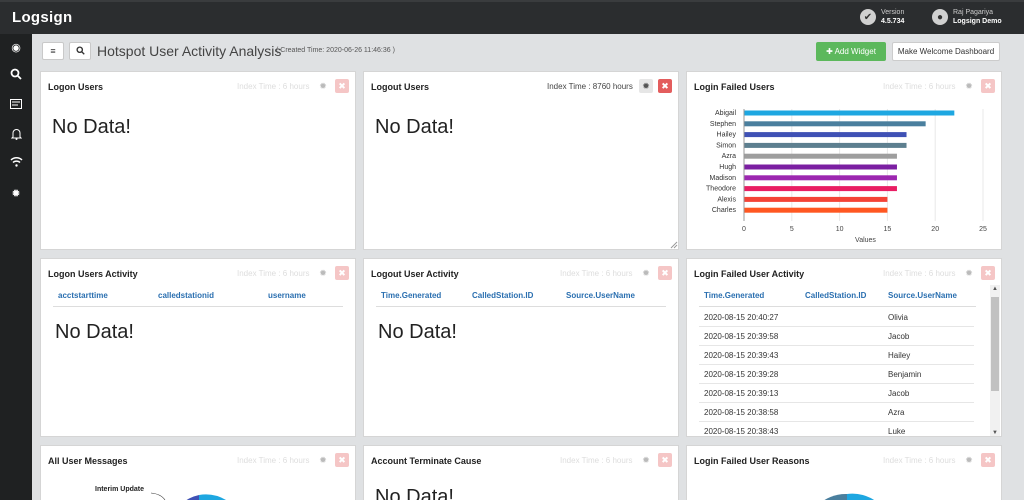 This screenshot has height=500, width=1024. I want to click on sidebar: ◉ ✹, so click(16, 267).